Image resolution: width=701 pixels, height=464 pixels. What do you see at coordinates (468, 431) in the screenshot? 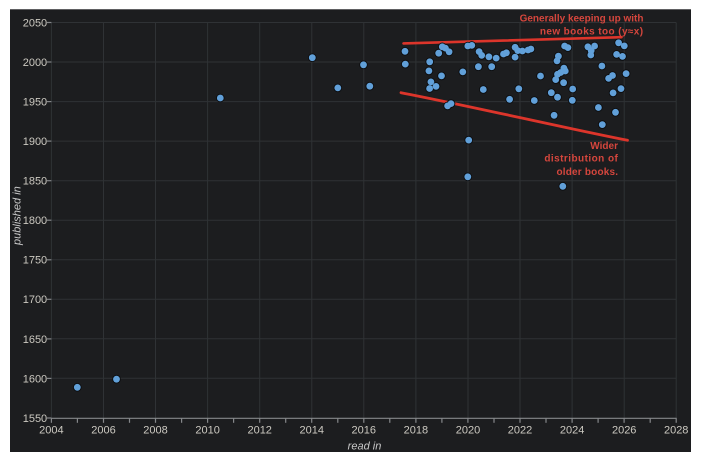
I see `svg-text: 2020` at bounding box center [468, 431].